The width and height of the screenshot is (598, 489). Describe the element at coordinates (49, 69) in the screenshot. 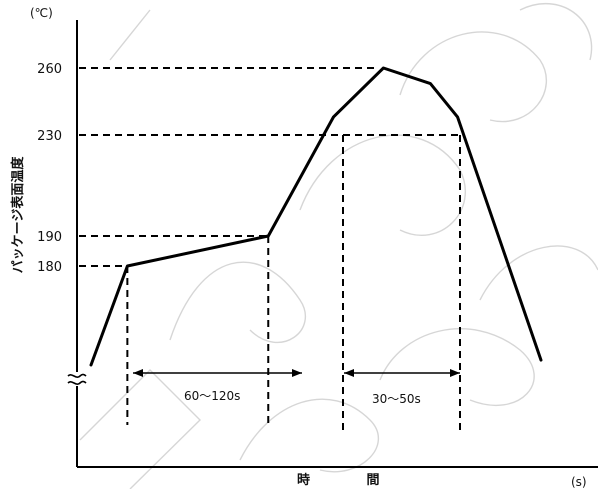

I see `y-tick-label-260: 260` at that location.